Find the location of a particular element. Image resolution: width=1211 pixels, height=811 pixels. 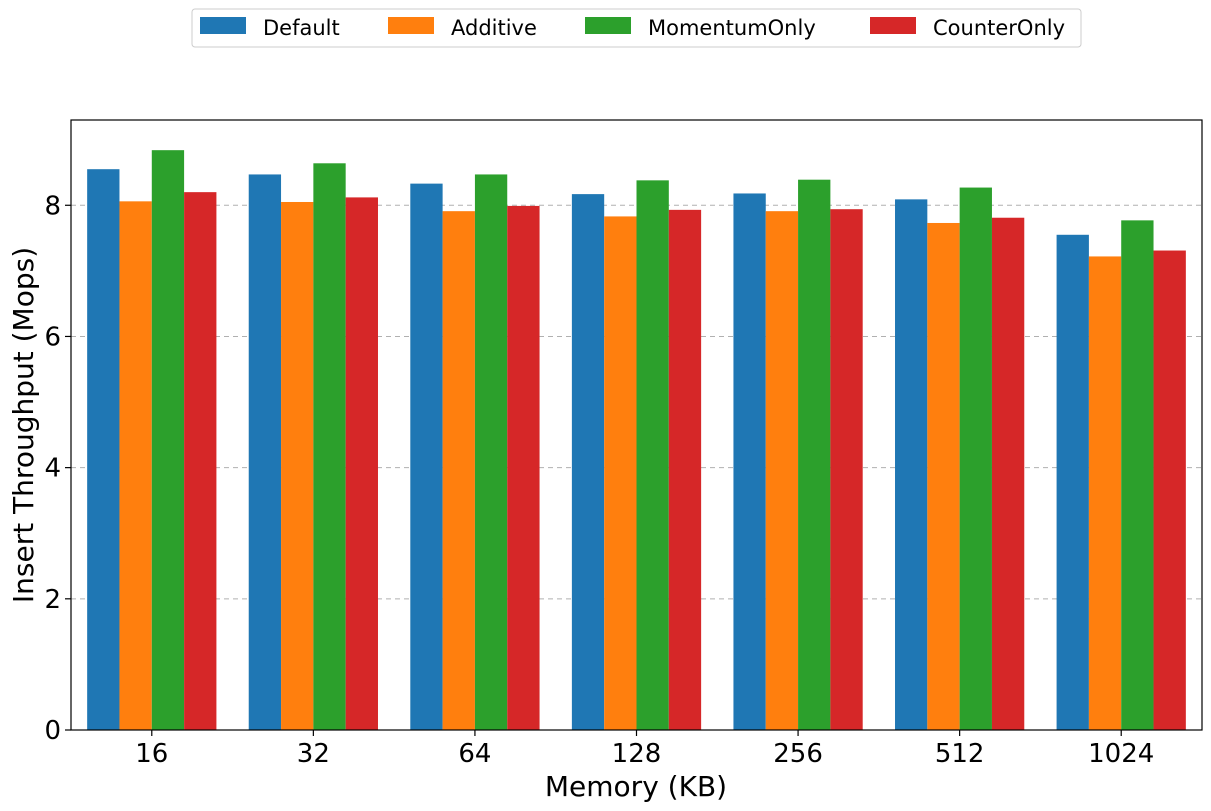

x-tick-label: 1024 is located at coordinates (1121, 754).